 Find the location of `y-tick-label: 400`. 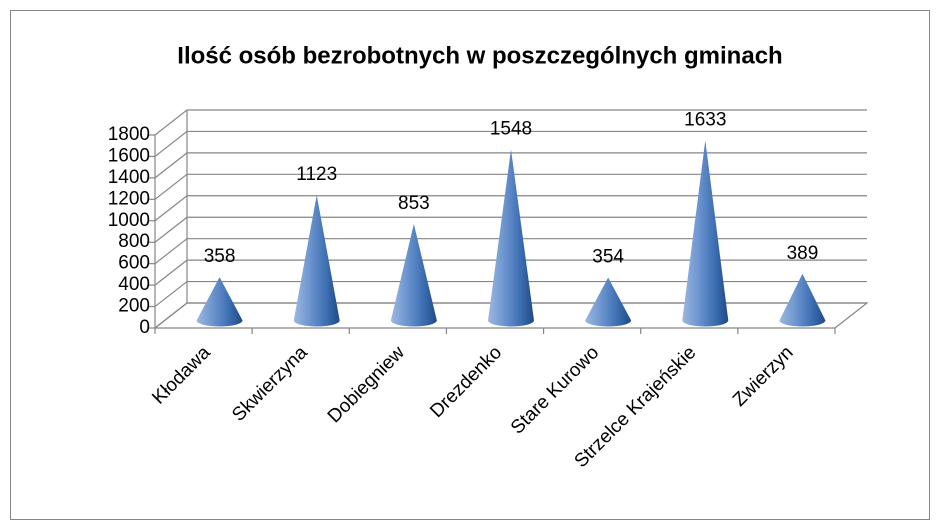

y-tick-label: 400 is located at coordinates (134, 284).